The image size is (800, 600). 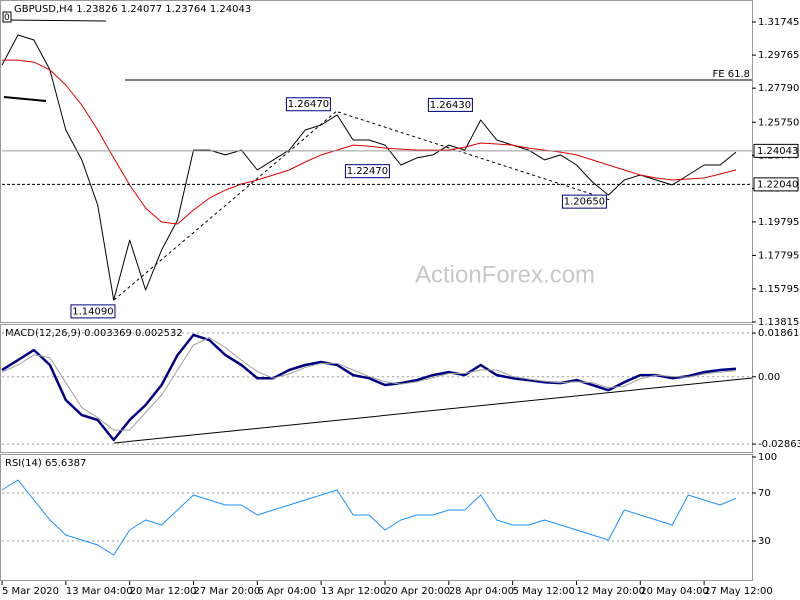 What do you see at coordinates (778, 55) in the screenshot?
I see `y-tick-label: 1.29765` at bounding box center [778, 55].